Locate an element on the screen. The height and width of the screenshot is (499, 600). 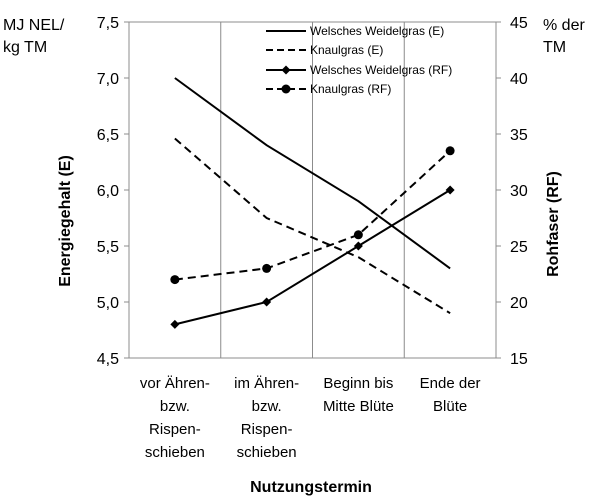
legend-entry-label: Knaulgras (E) is located at coordinates (346, 50).